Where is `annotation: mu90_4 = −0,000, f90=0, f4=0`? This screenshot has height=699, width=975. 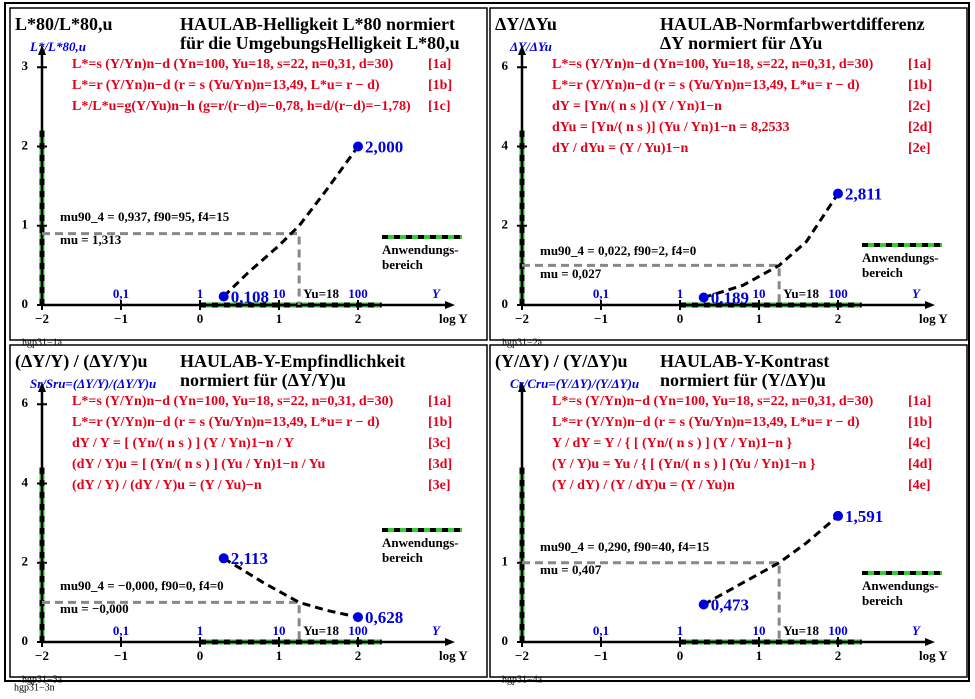 annotation: mu90_4 = −0,000, f90=0, f4=0 is located at coordinates (142, 585).